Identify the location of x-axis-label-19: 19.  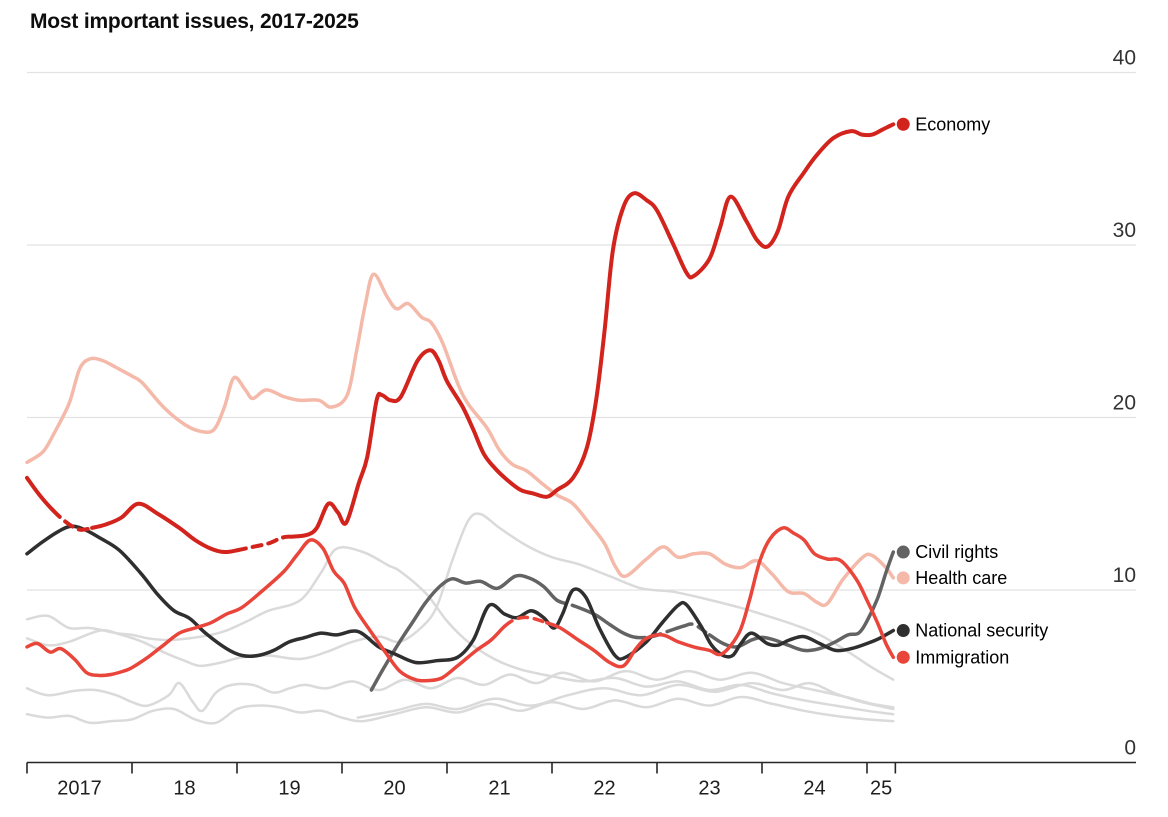
(289, 789).